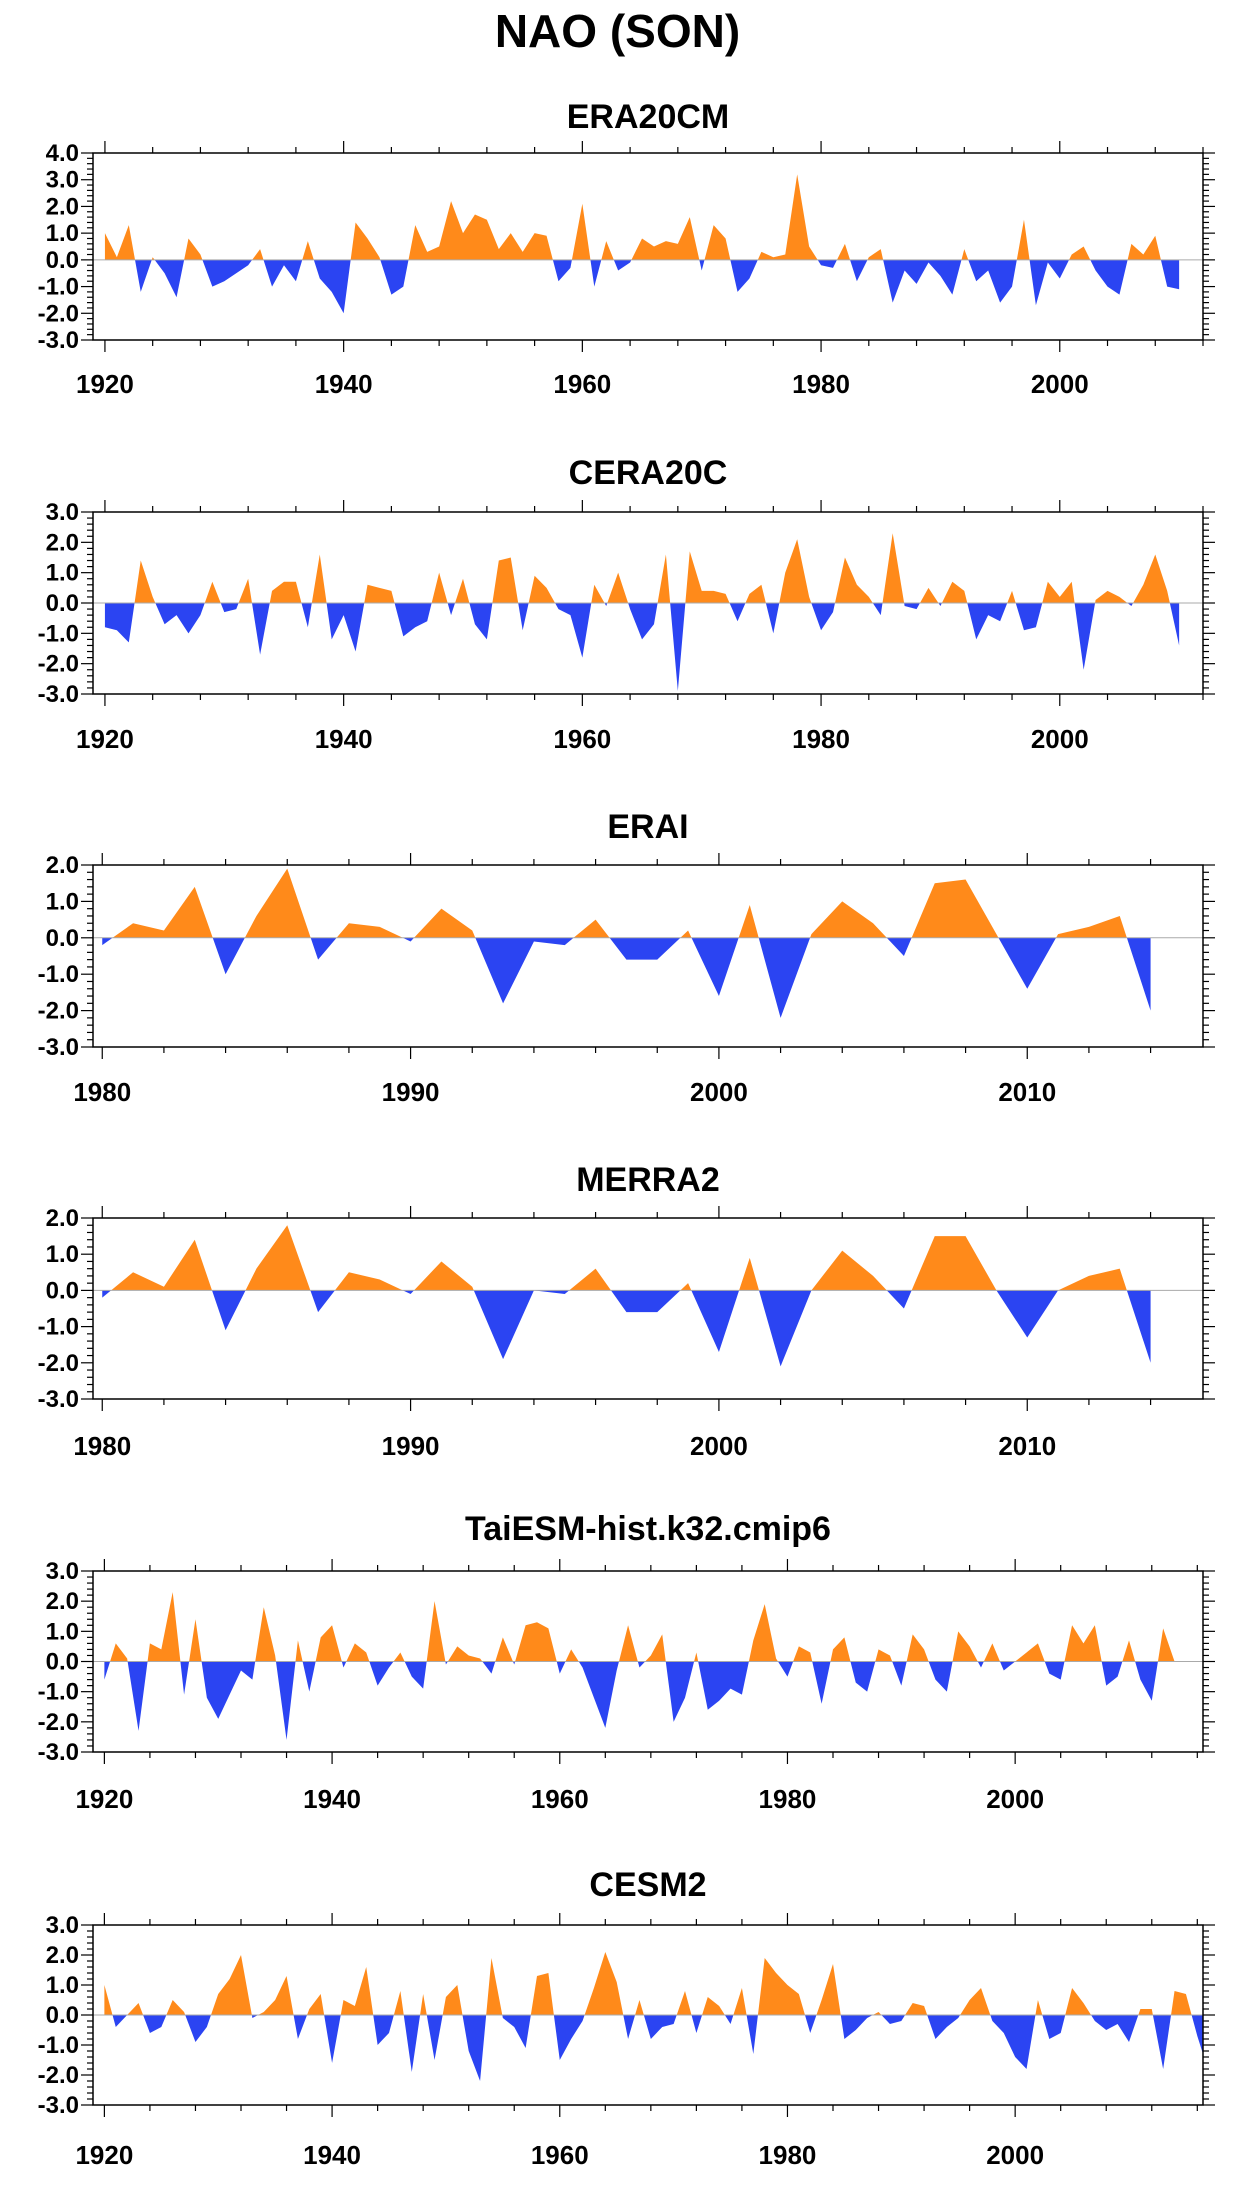  I want to click on panel-title: TaiESM-hist.k32.cmip6, so click(648, 1529).